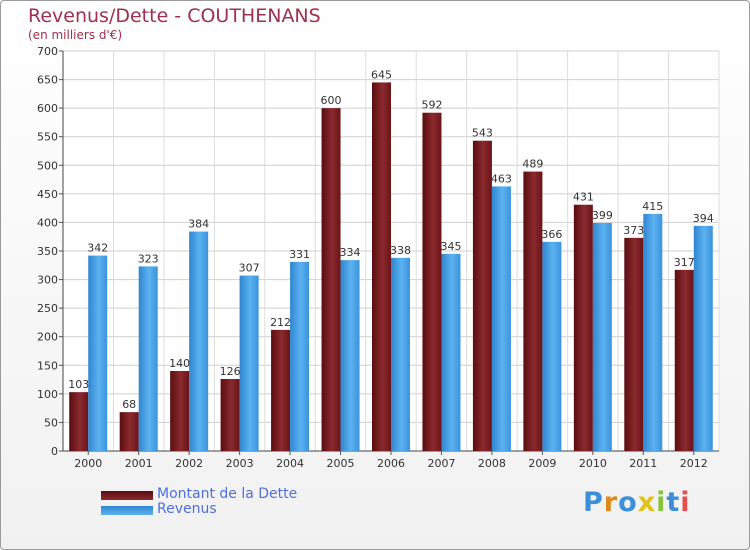 The image size is (750, 550). I want to click on data-label-debt: 373, so click(633, 230).